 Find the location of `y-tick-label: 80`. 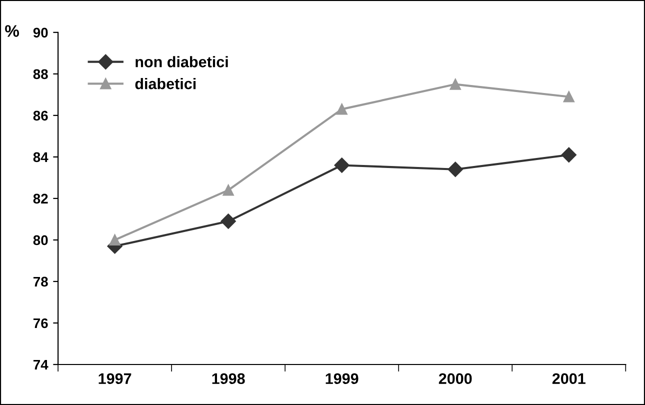

y-tick-label: 80 is located at coordinates (40, 240).